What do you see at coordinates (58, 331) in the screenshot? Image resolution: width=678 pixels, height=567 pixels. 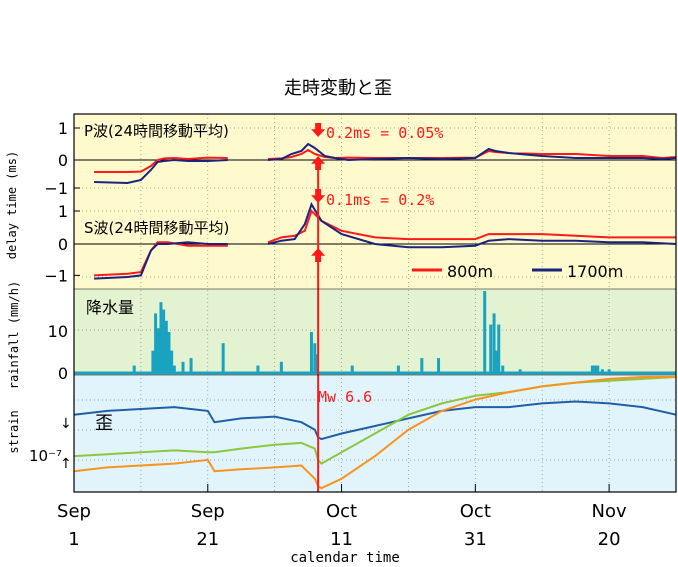 I see `y-tick-label: 10` at bounding box center [58, 331].